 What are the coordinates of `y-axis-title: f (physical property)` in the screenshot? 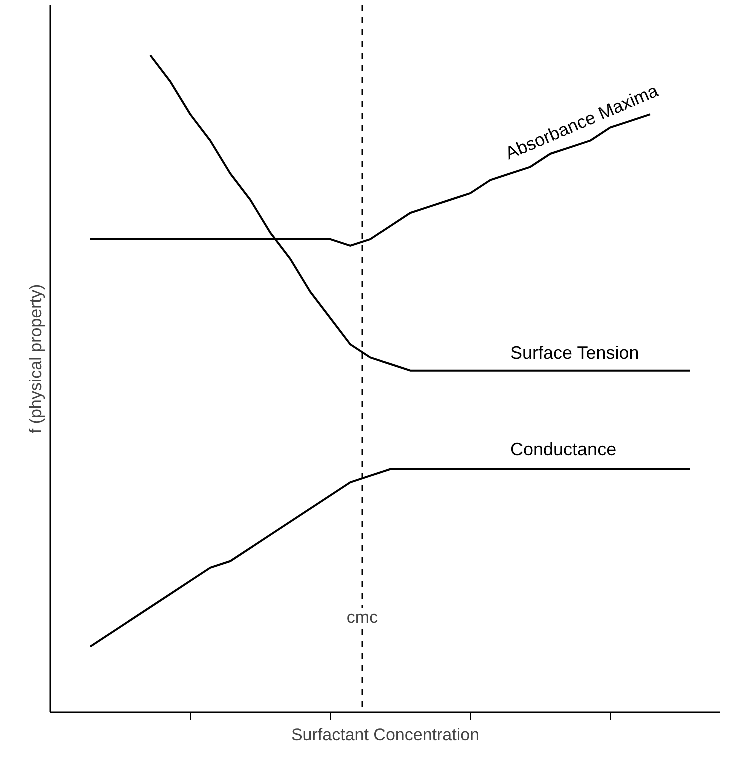 It's located at (36, 359).